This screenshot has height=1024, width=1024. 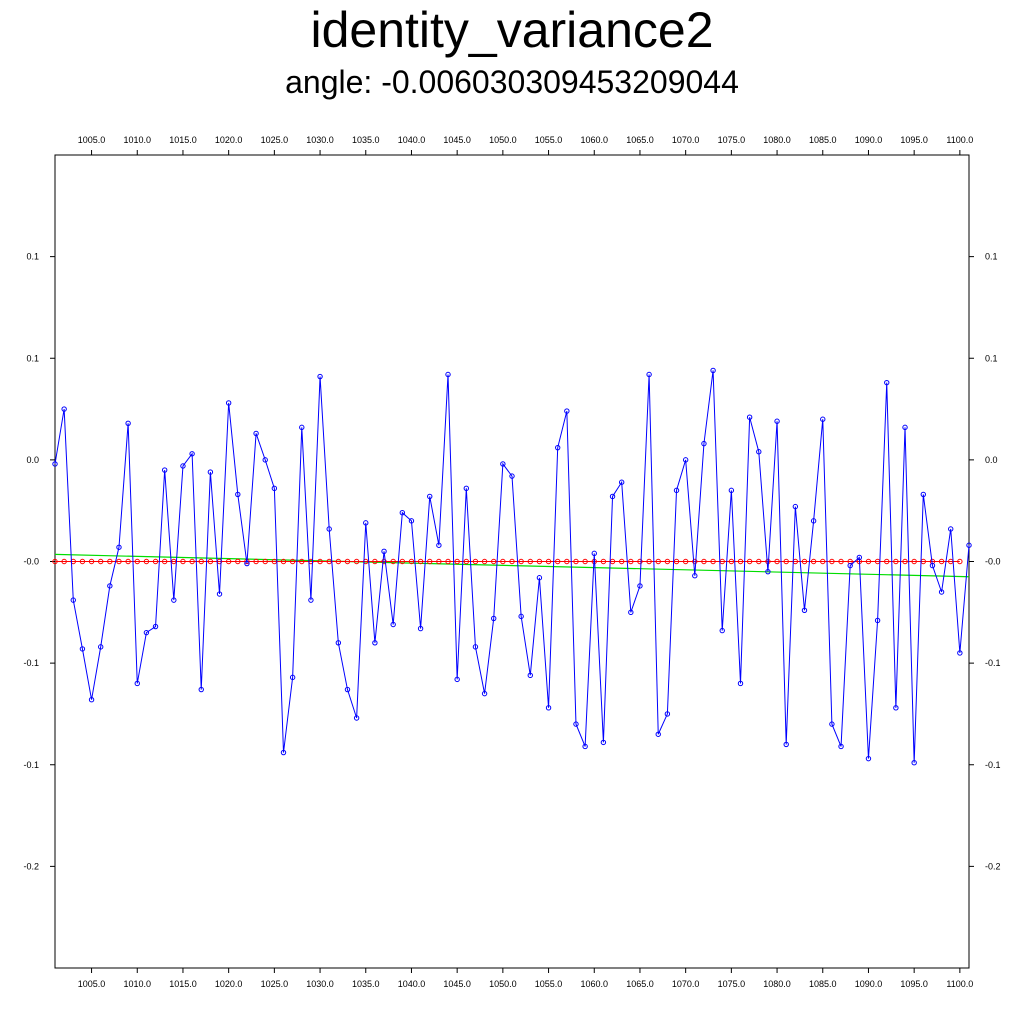 I want to click on x-tick-label-bottom: 1070.0, so click(x=686, y=984).